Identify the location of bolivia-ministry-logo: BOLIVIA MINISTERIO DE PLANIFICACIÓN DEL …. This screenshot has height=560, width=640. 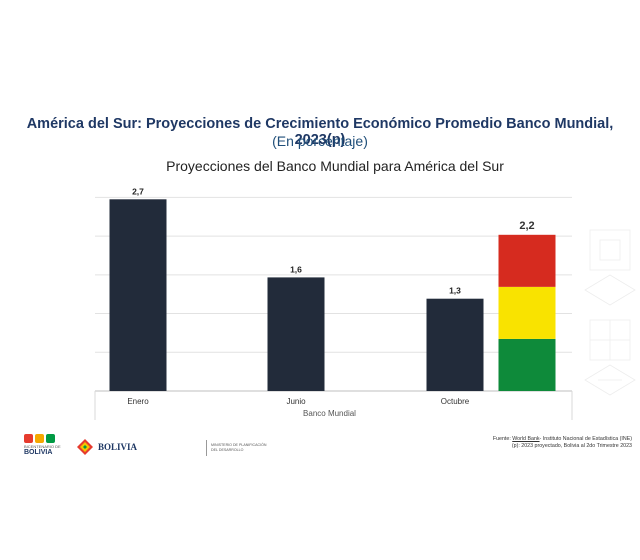
(171, 448).